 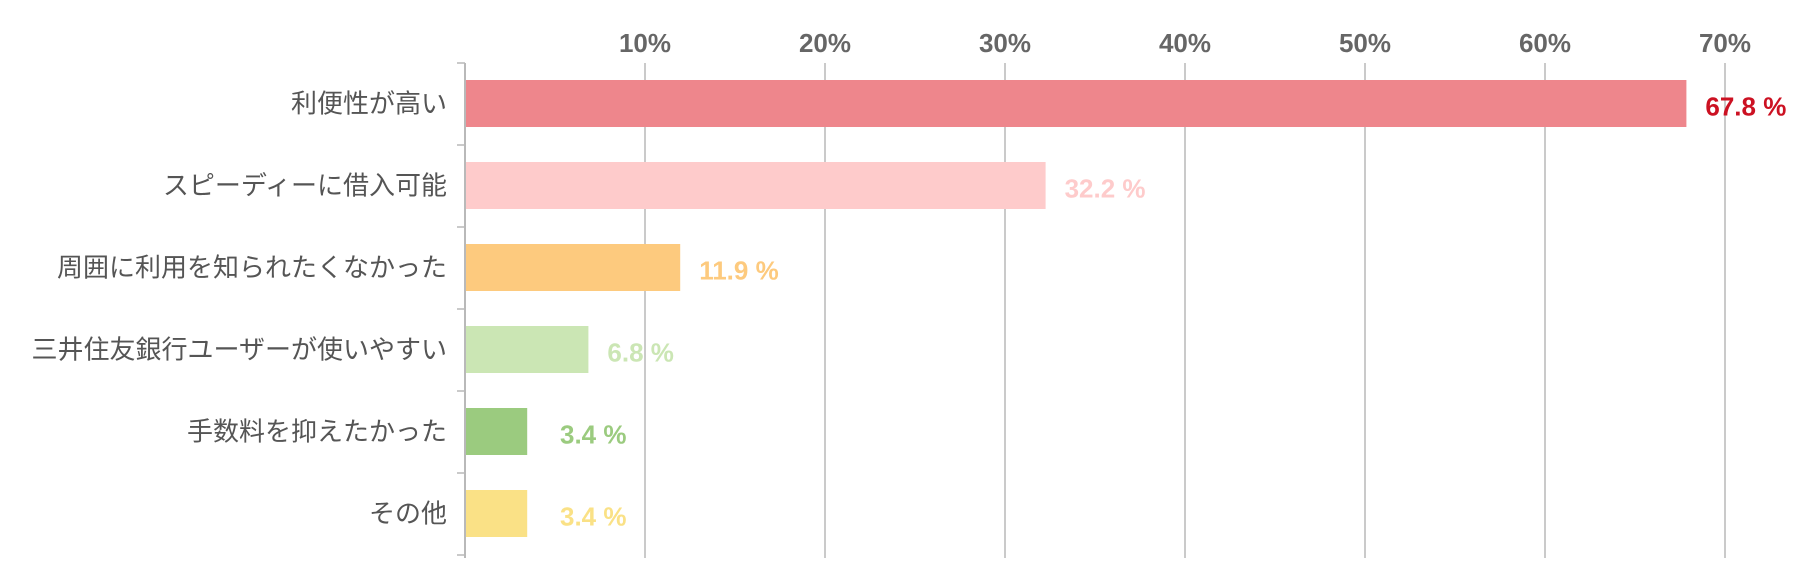 I want to click on category-label: 手数料を抑えたかった, so click(x=317, y=433).